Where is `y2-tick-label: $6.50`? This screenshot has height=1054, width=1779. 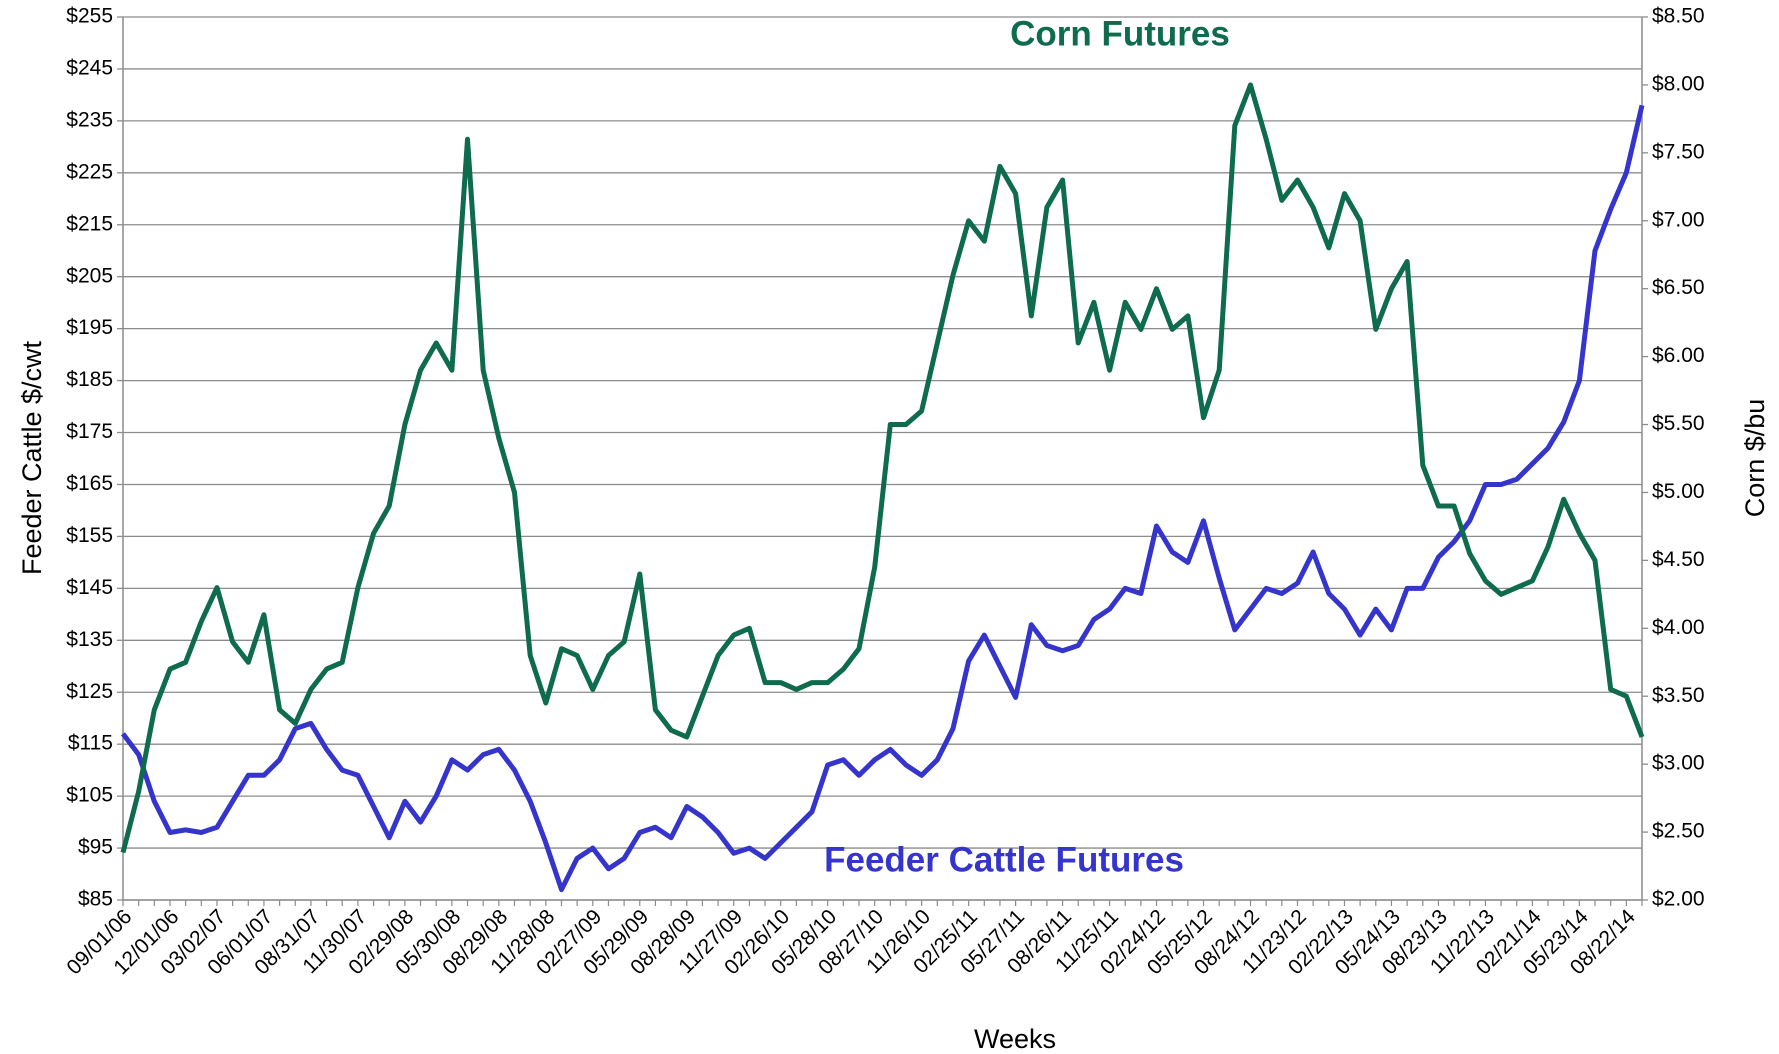 y2-tick-label: $6.50 is located at coordinates (1678, 287).